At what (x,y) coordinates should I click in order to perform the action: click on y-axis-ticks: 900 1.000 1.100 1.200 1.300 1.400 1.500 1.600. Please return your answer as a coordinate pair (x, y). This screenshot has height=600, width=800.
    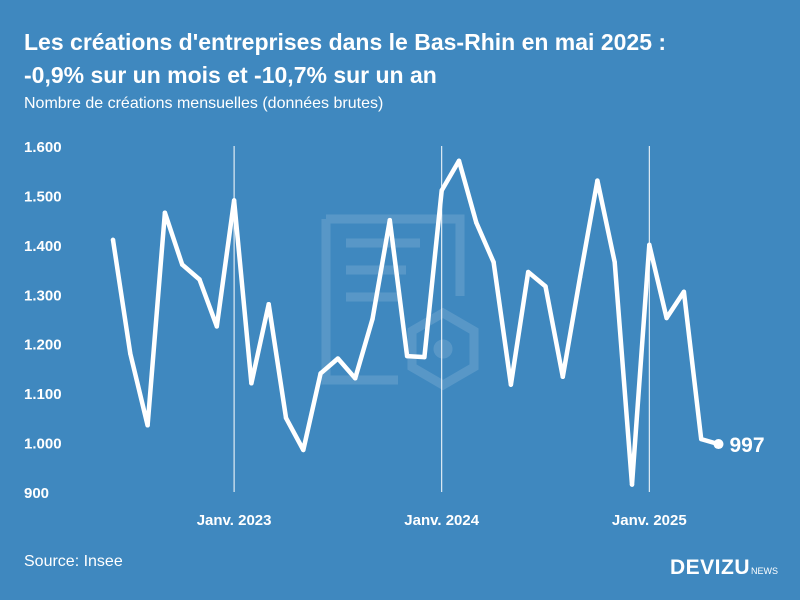
    Looking at the image, I should click on (43, 320).